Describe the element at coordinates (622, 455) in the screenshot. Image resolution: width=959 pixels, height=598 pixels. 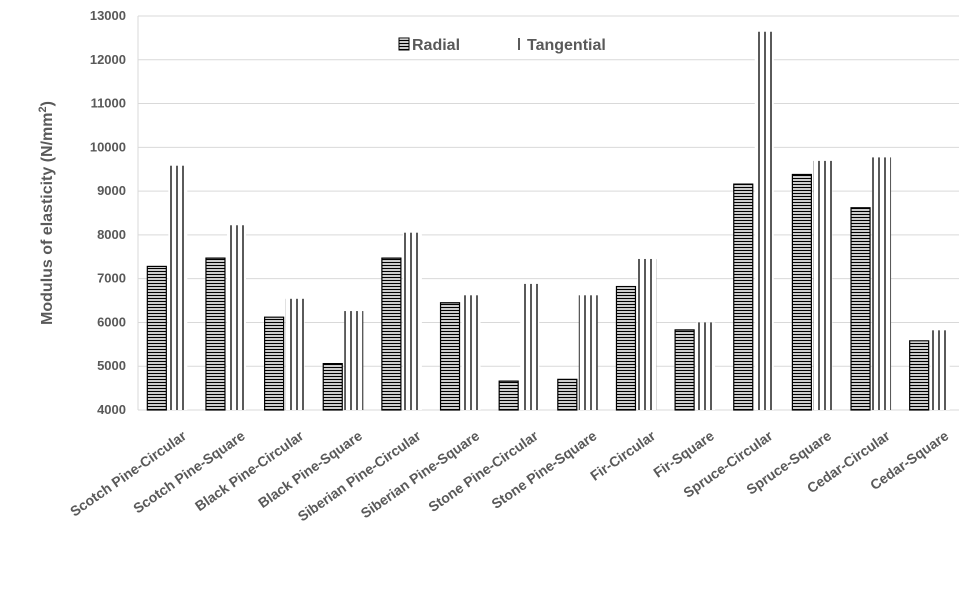
I see `x-tick-label-fir-circular: Fir-Circular` at that location.